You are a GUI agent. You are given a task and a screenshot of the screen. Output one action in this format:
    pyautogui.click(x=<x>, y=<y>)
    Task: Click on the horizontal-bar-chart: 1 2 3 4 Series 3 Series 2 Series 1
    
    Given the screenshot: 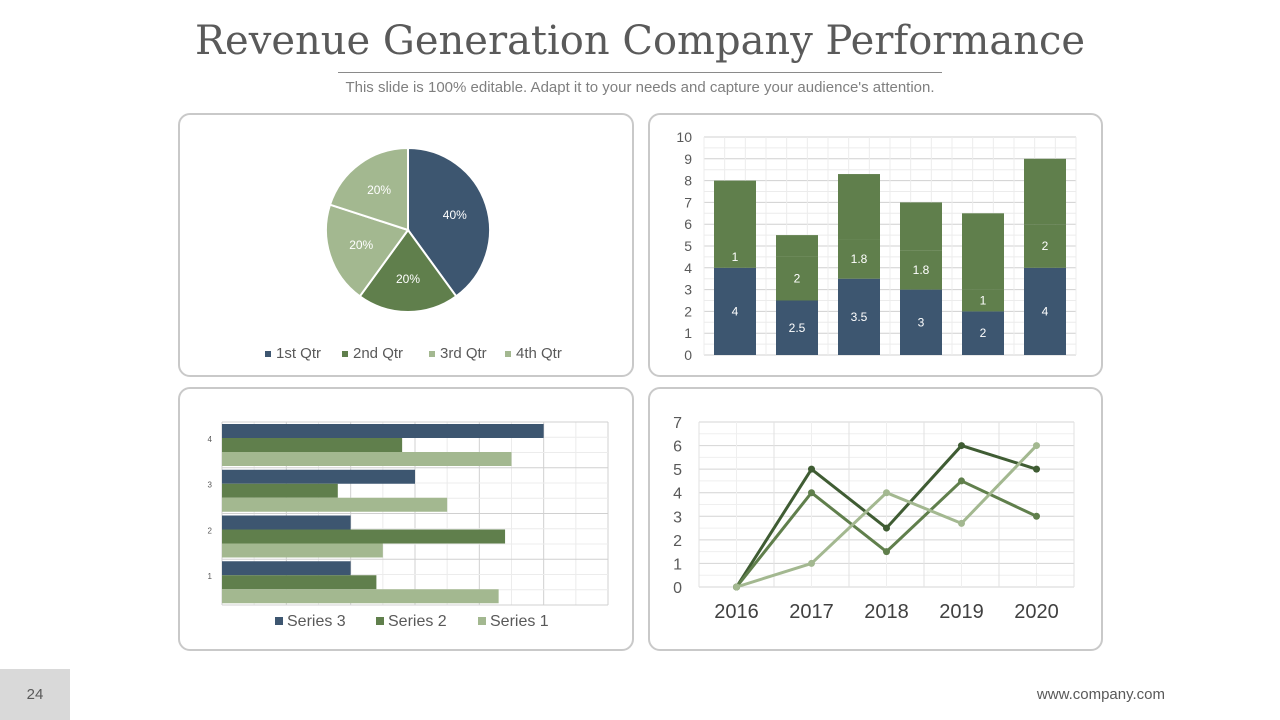 What is the action you would take?
    pyautogui.click(x=408, y=525)
    